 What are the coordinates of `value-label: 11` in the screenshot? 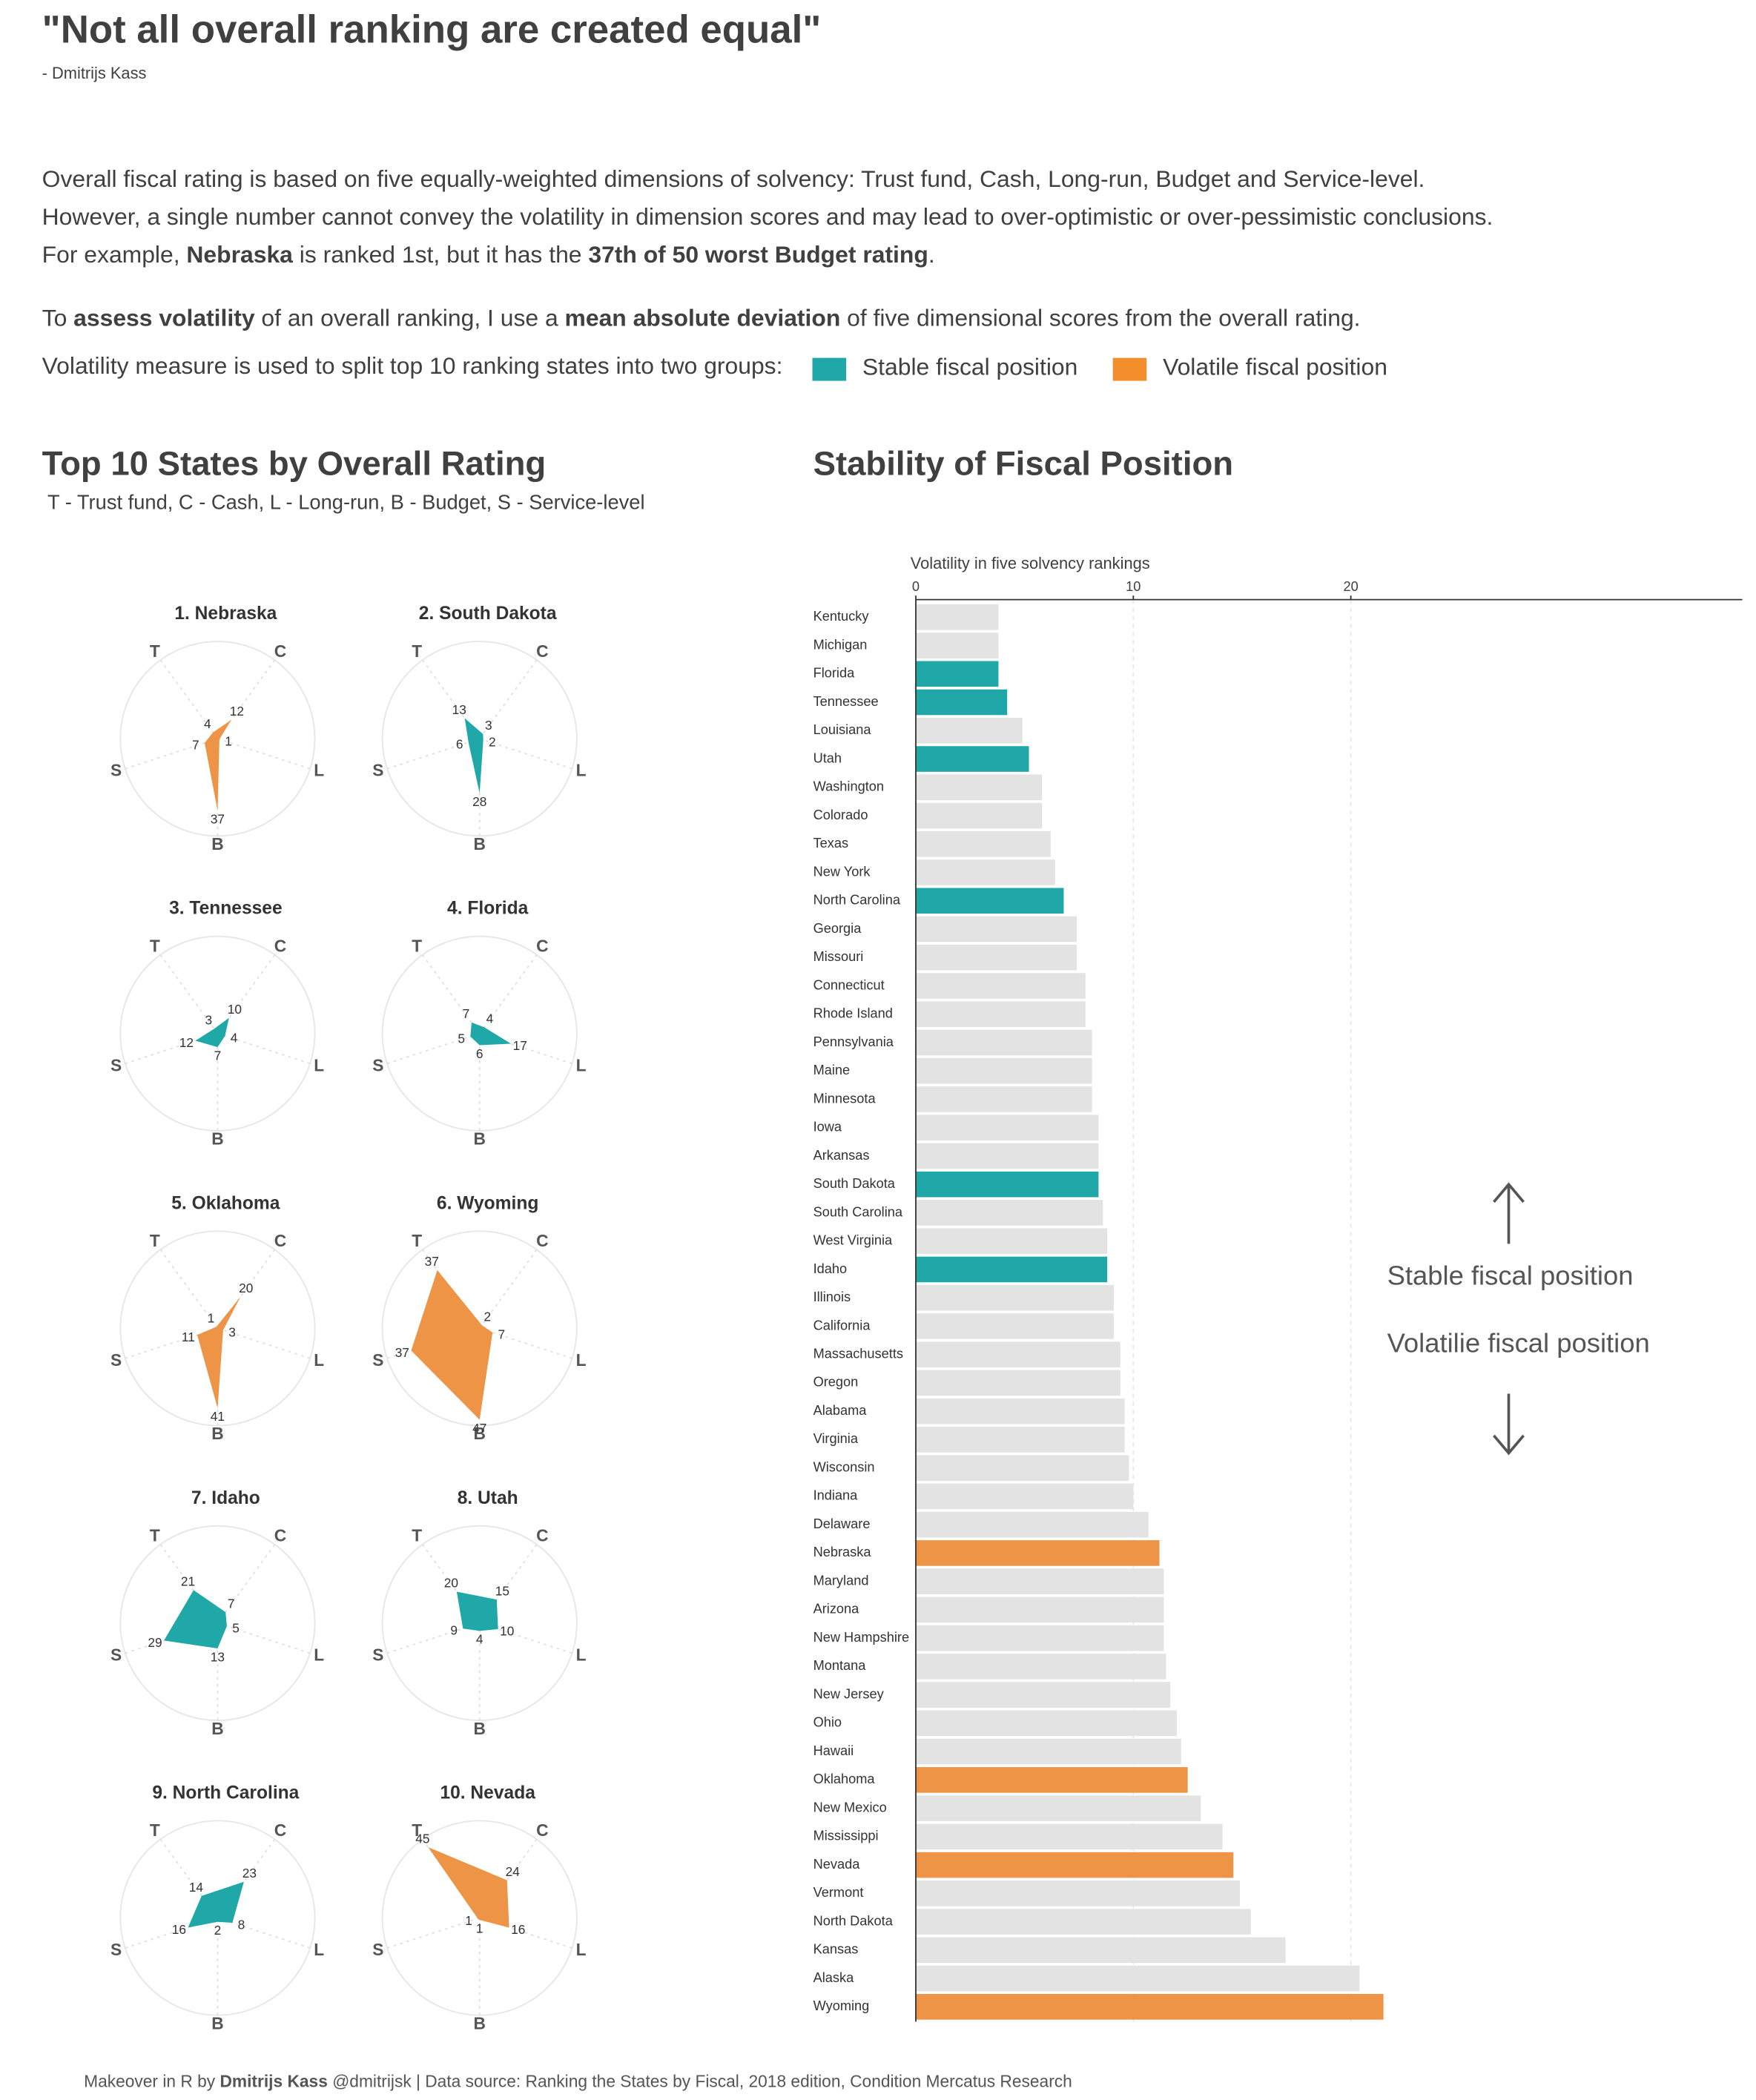 It's located at (188, 1337).